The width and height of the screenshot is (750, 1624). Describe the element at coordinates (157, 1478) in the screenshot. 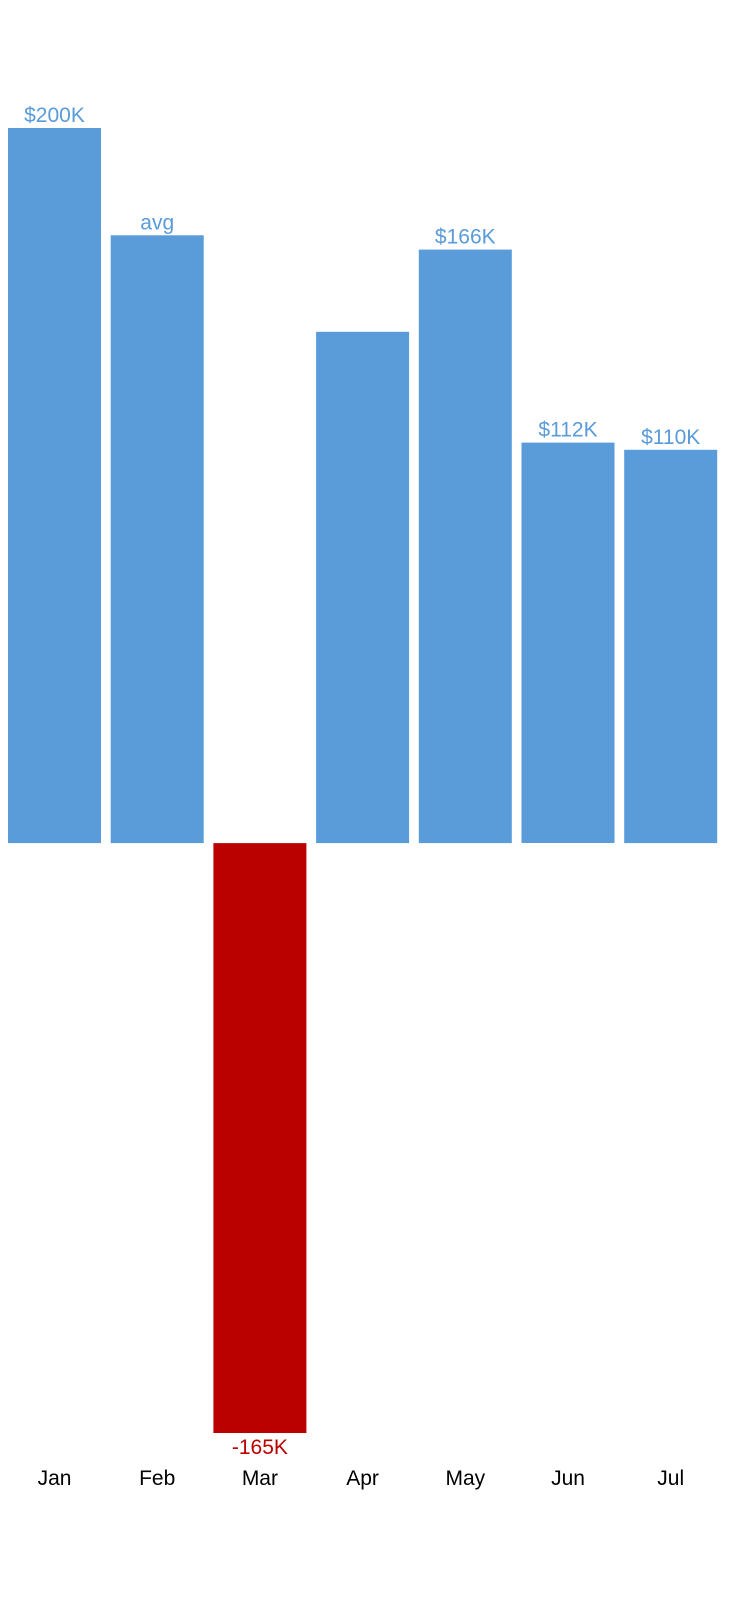

I see `x-tick-feb: Feb` at that location.